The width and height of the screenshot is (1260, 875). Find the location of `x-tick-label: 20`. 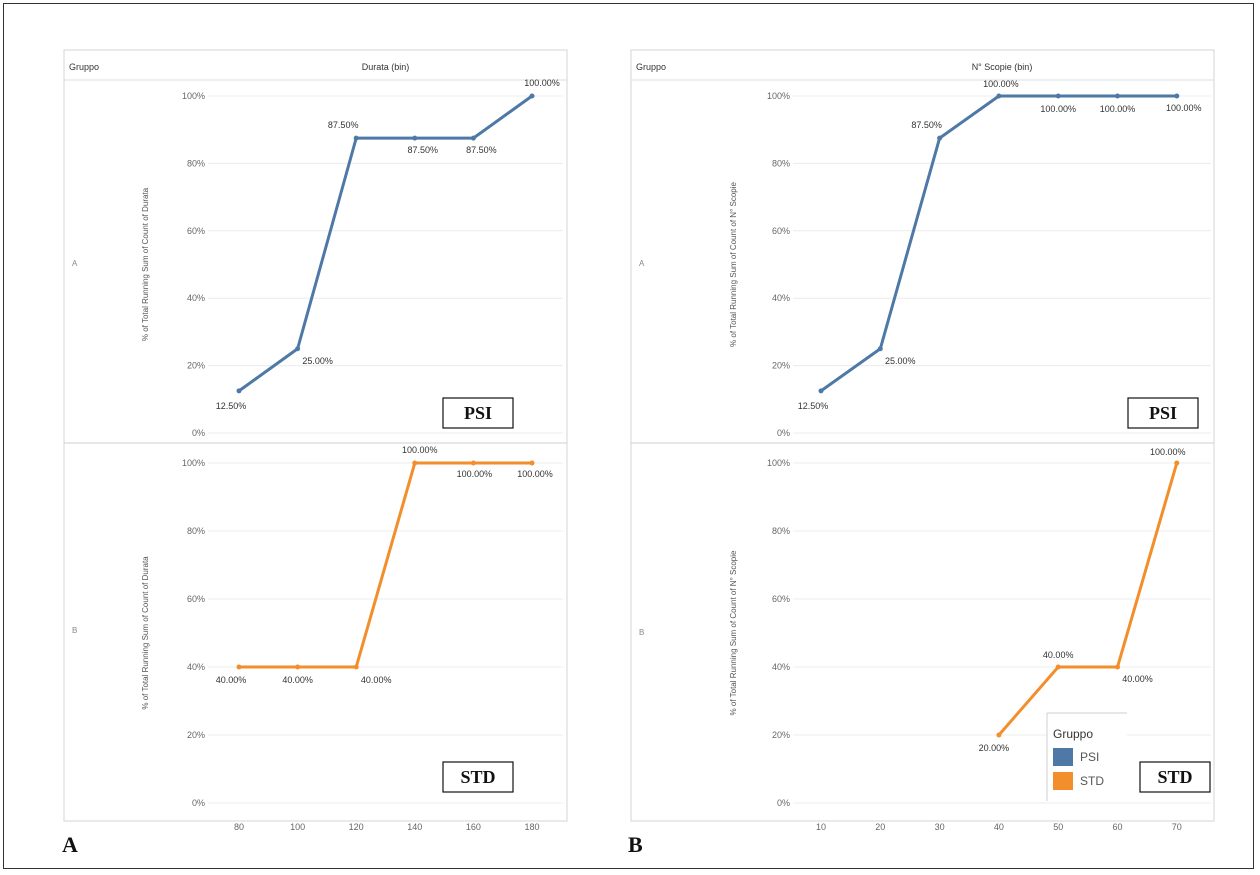

x-tick-label: 20 is located at coordinates (880, 827).